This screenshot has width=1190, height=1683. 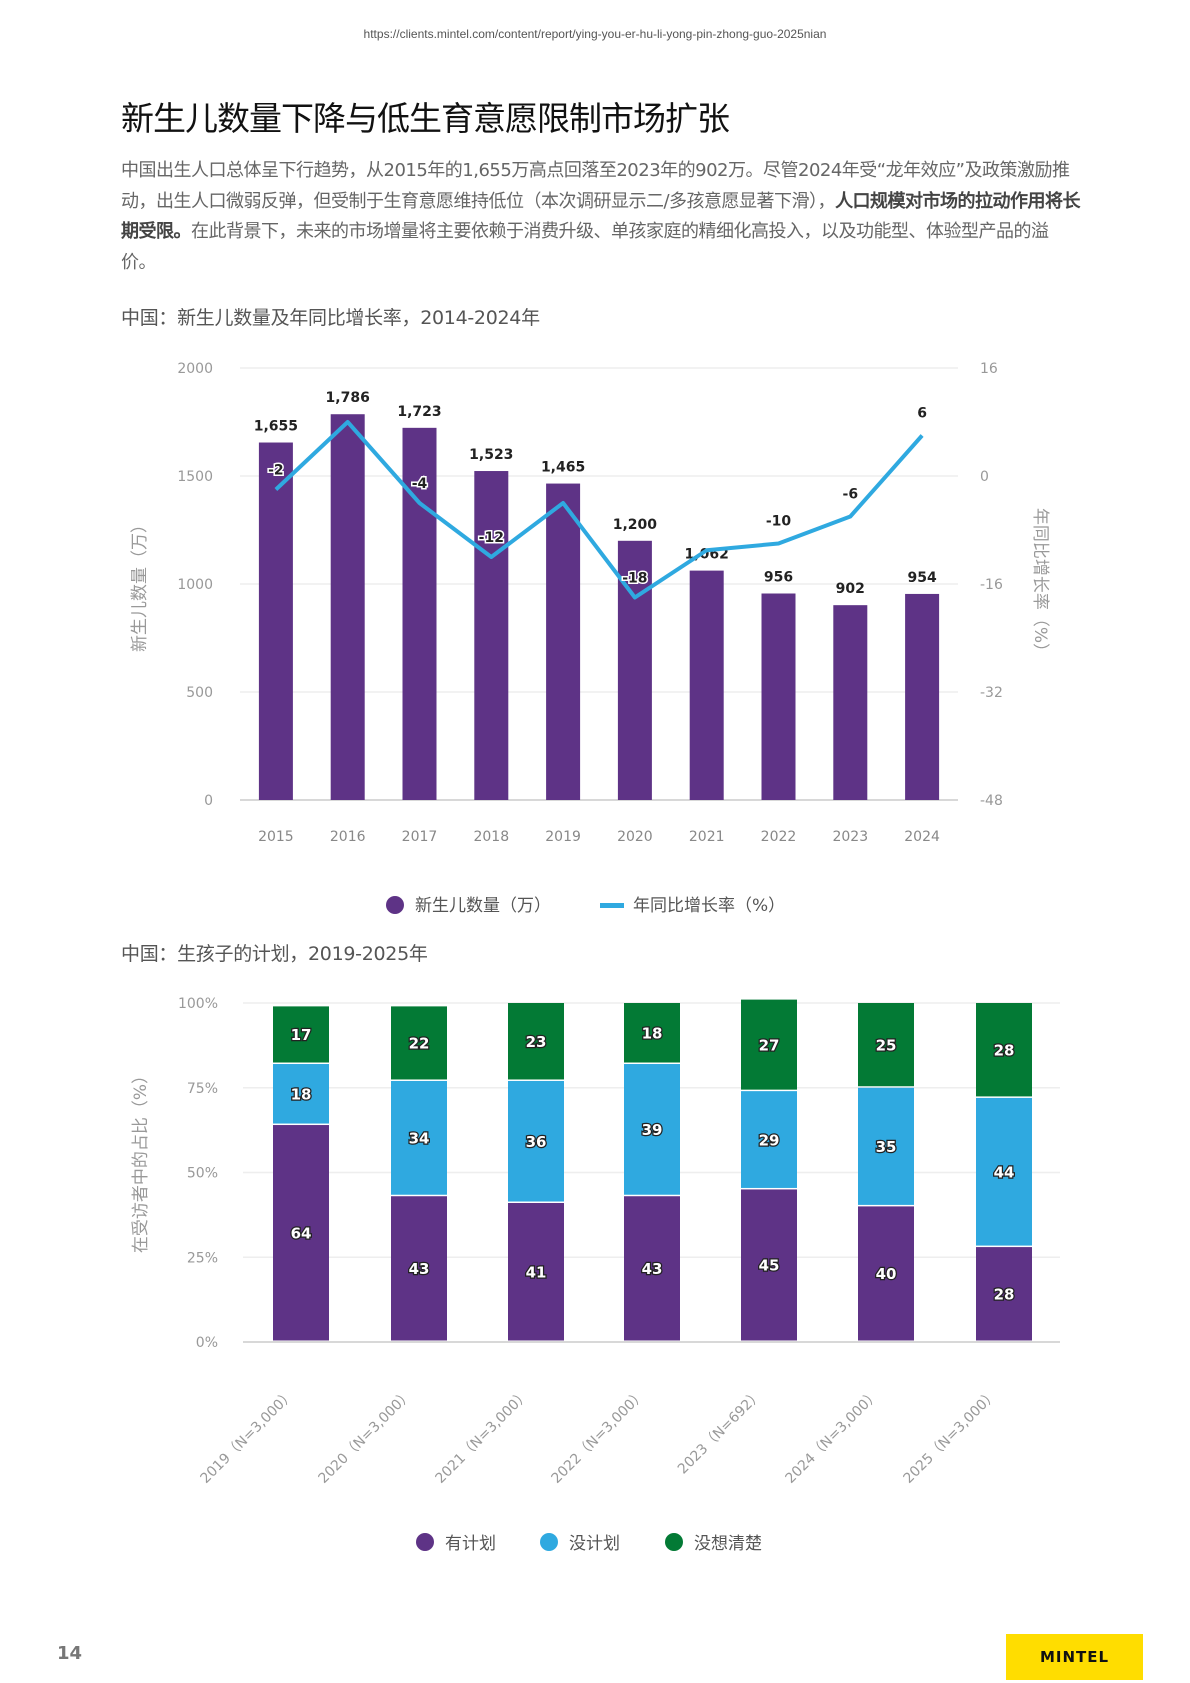 I want to click on line-data-label: -10, so click(x=779, y=522).